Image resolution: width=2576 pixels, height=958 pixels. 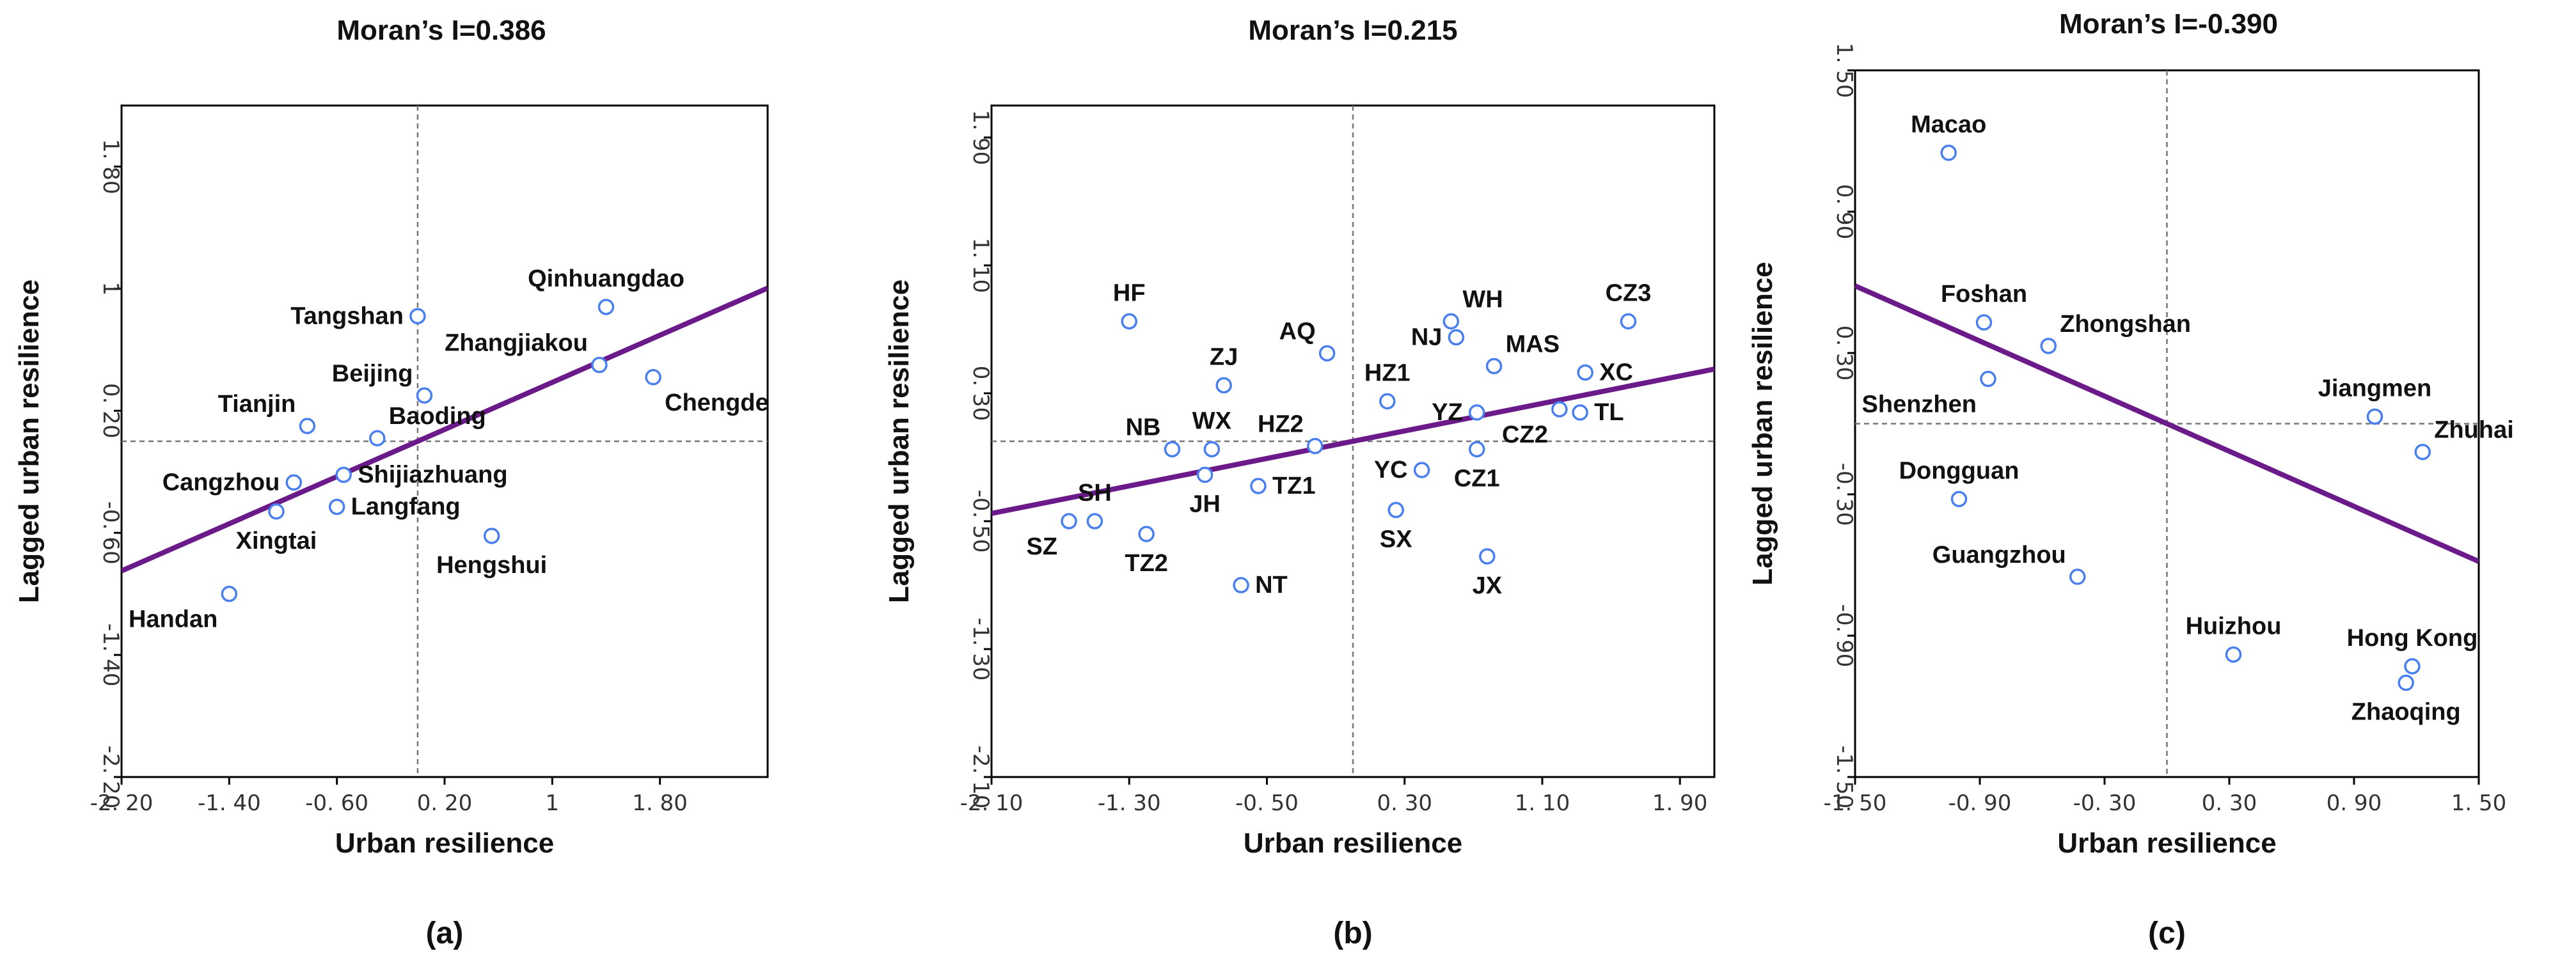 What do you see at coordinates (1352, 933) in the screenshot?
I see `panel-caption: (b)` at bounding box center [1352, 933].